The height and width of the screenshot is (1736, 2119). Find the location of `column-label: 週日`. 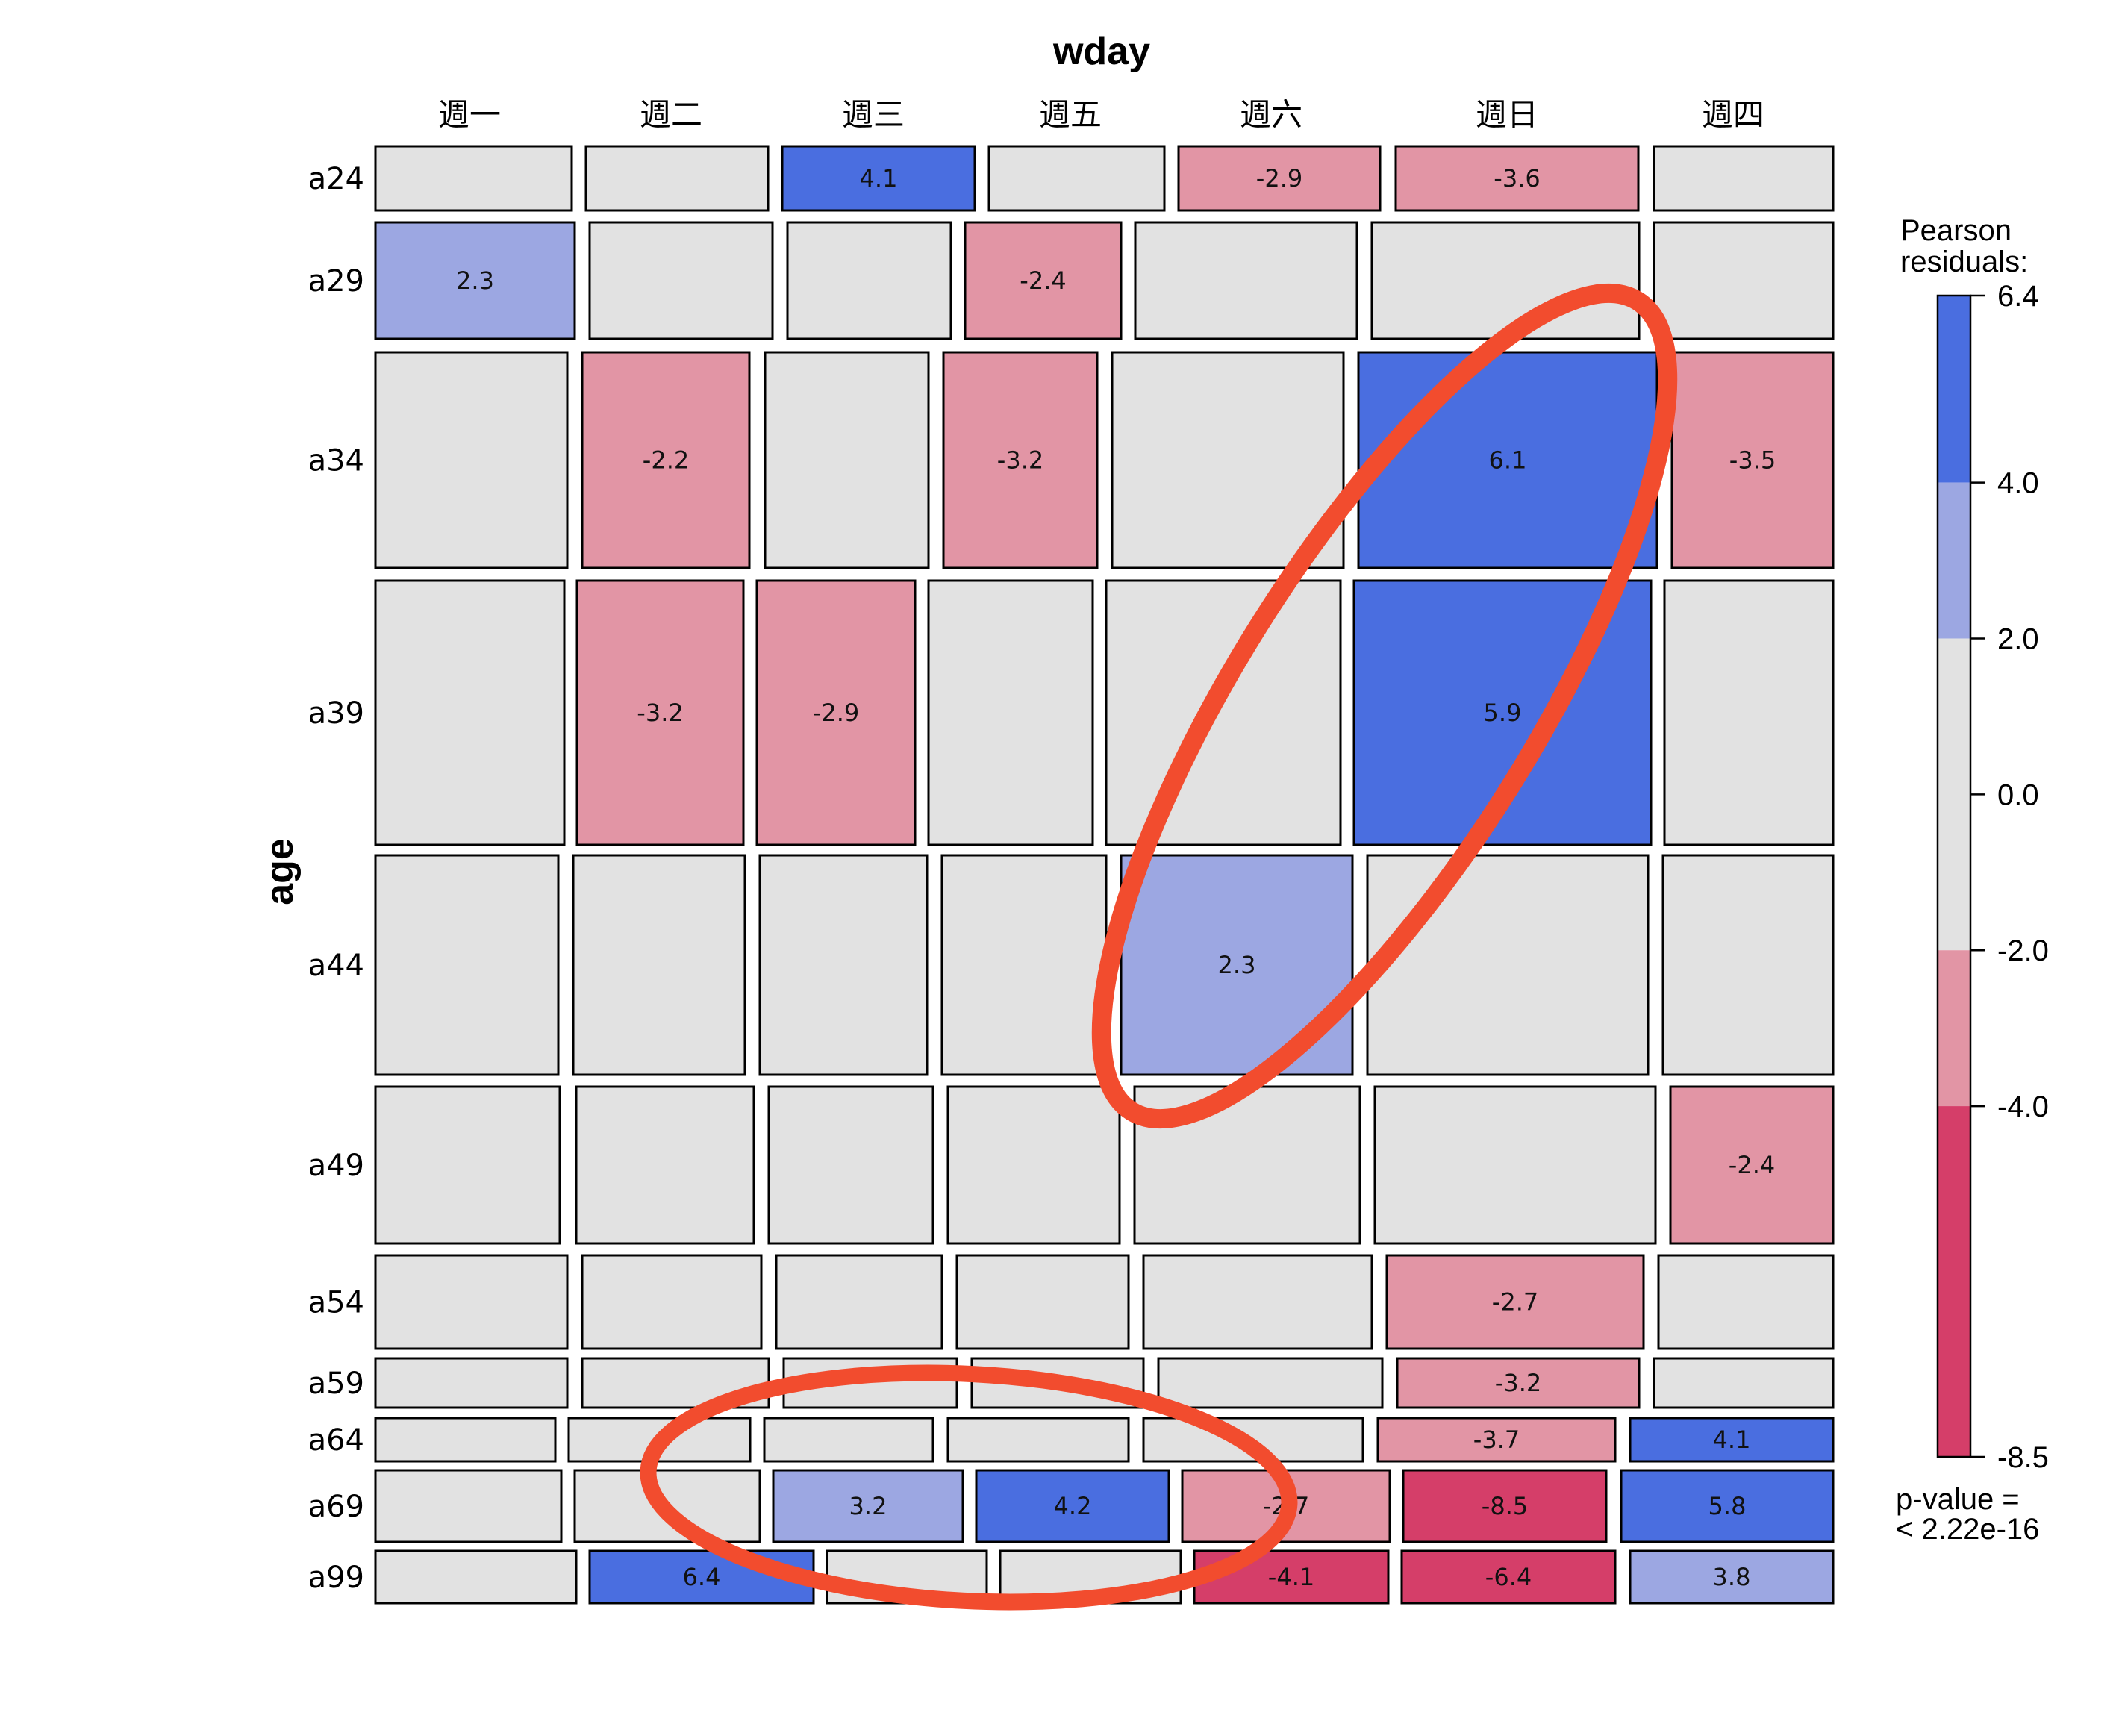

column-label: 週日 is located at coordinates (1507, 115).